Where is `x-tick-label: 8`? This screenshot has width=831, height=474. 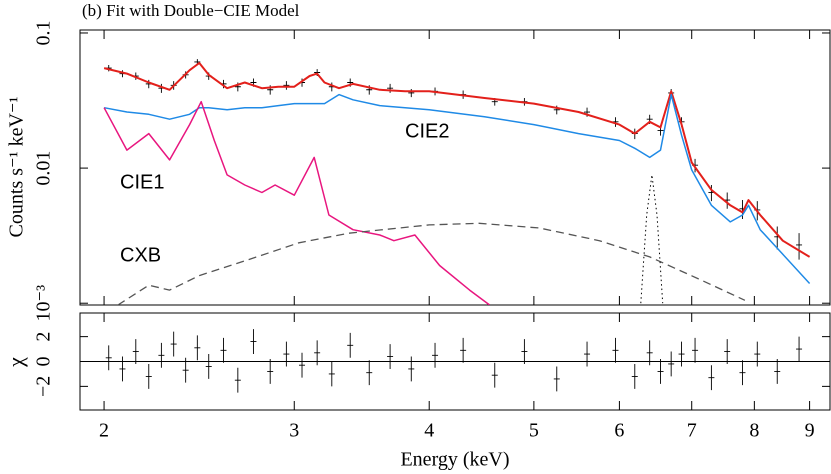 x-tick-label: 8 is located at coordinates (754, 431).